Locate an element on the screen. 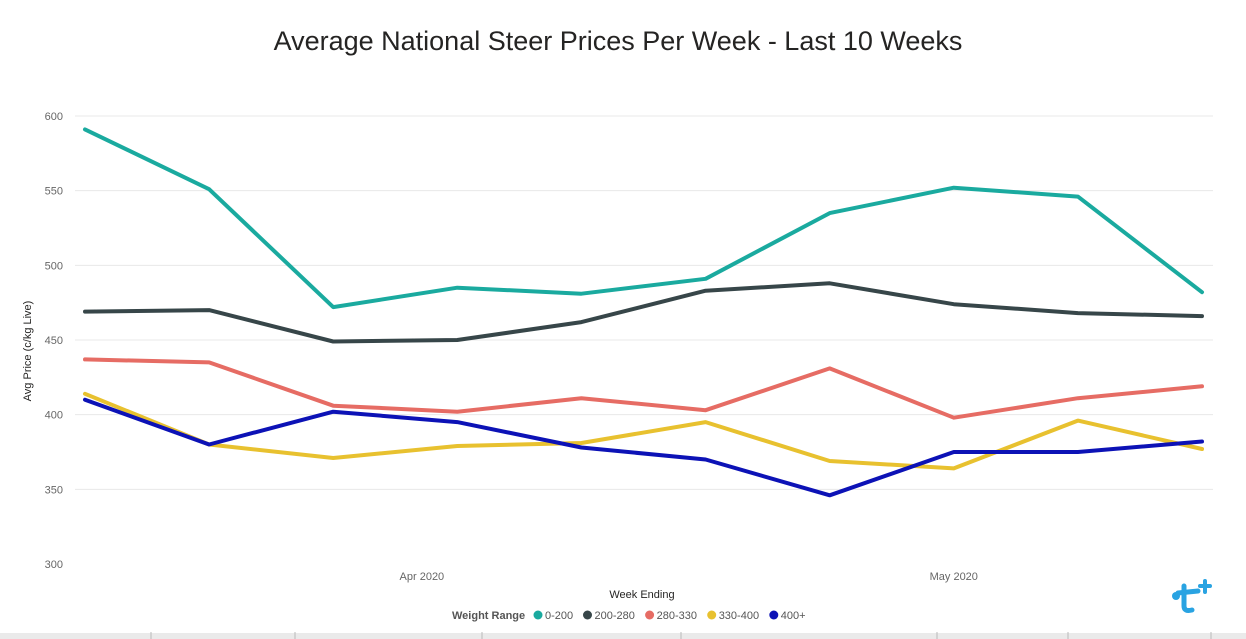  legend-label-280-330: 280-330 is located at coordinates (677, 616).